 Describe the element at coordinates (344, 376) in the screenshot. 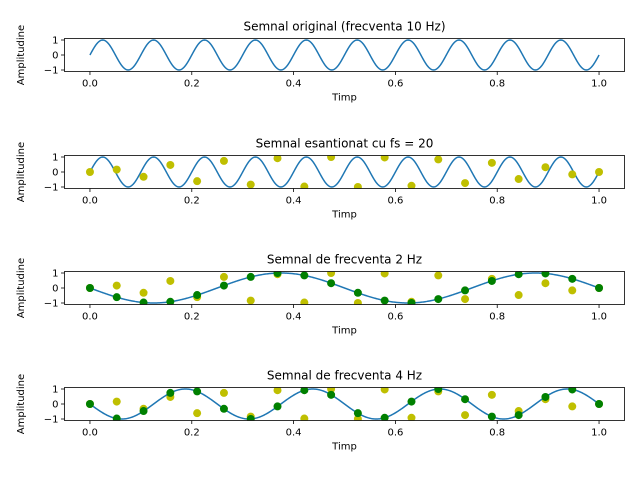

I see `subplot-title: Semnal de frecventa 4 Hz` at that location.